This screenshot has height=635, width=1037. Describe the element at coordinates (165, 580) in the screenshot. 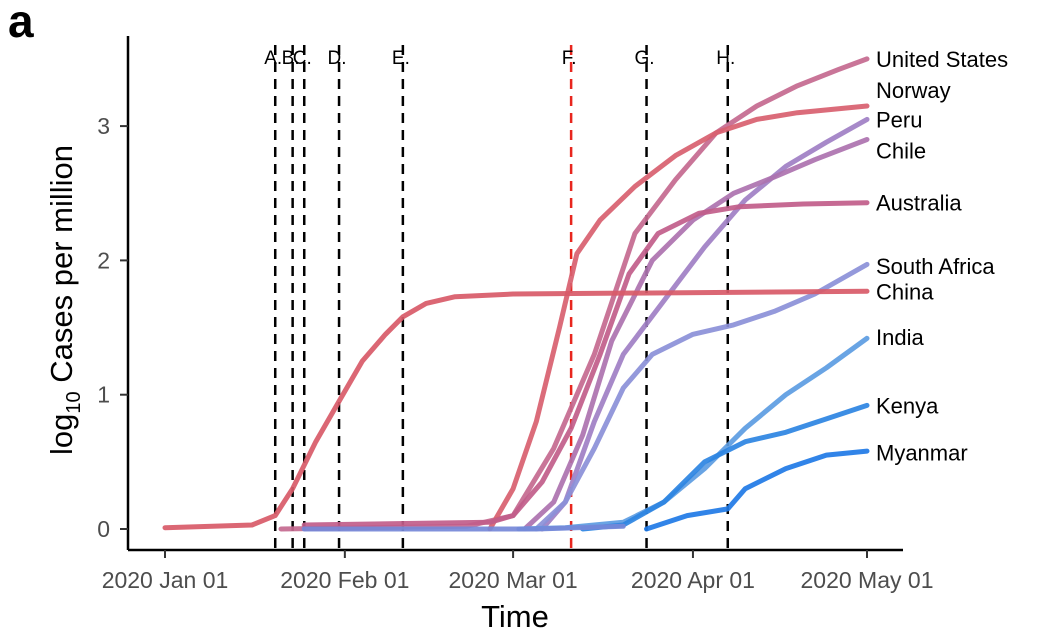

I see `x-tick-label-0: 2020 Jan 01` at that location.